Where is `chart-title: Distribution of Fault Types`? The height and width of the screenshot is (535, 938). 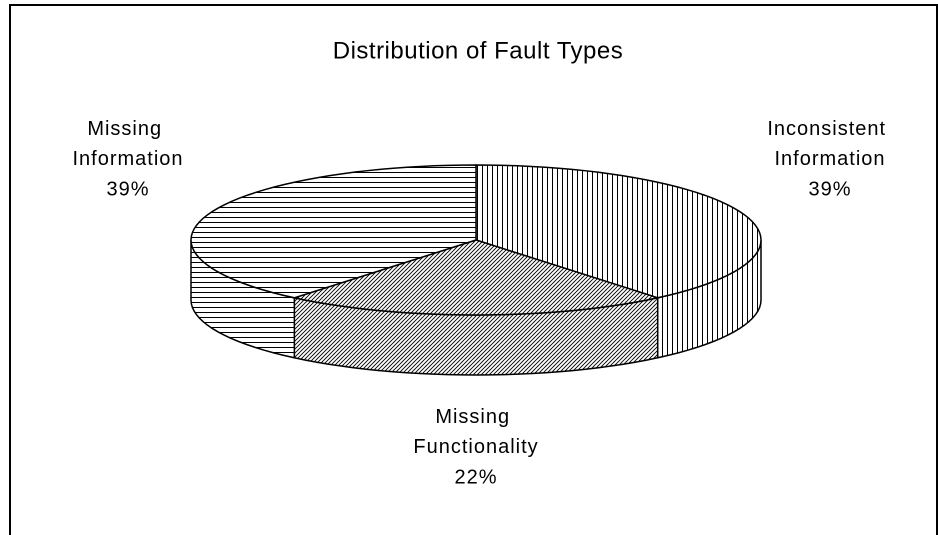
chart-title: Distribution of Fault Types is located at coordinates (478, 50).